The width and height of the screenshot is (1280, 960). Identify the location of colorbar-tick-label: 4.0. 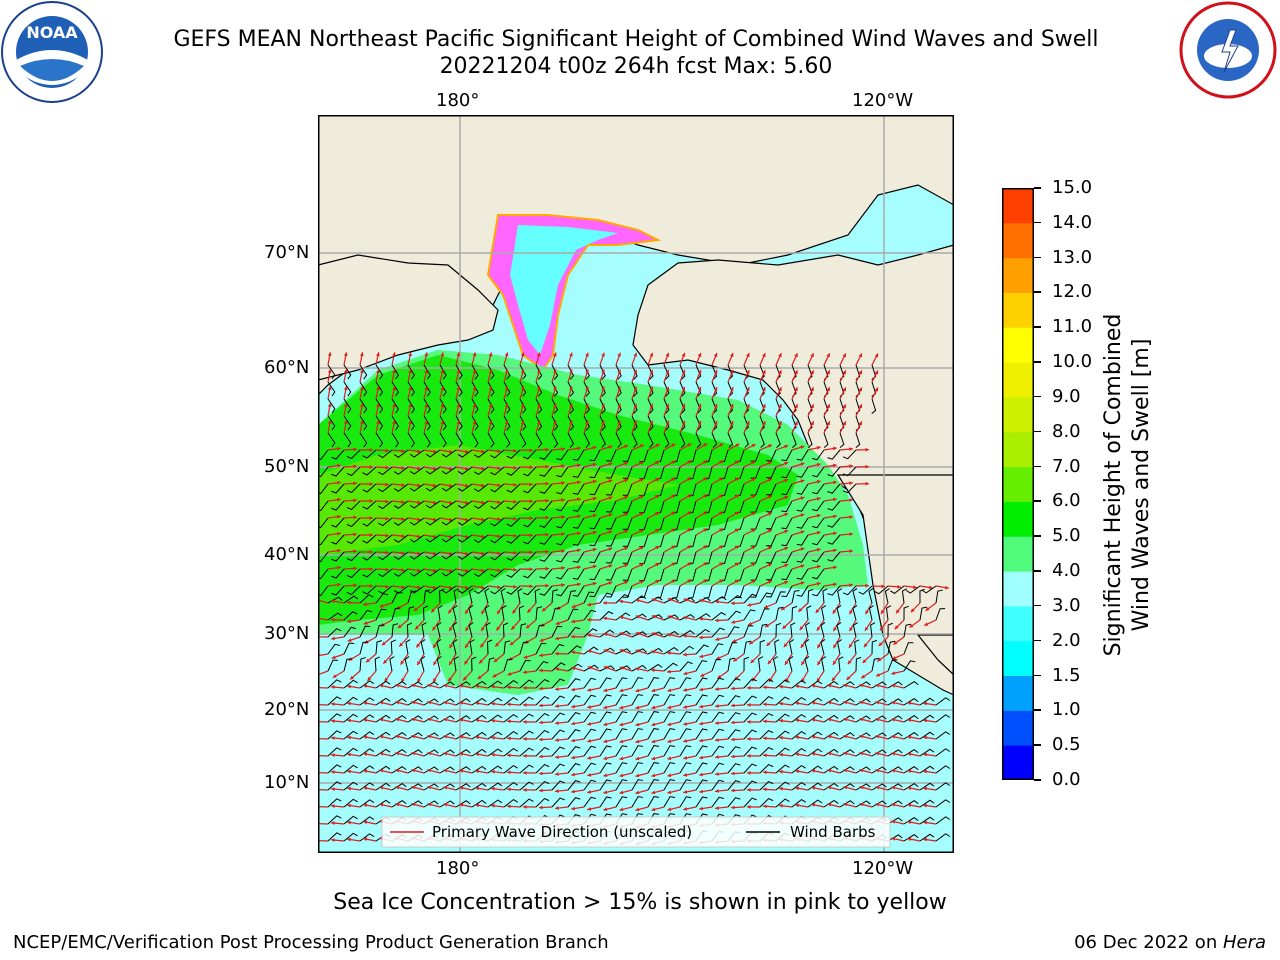
(1066, 571).